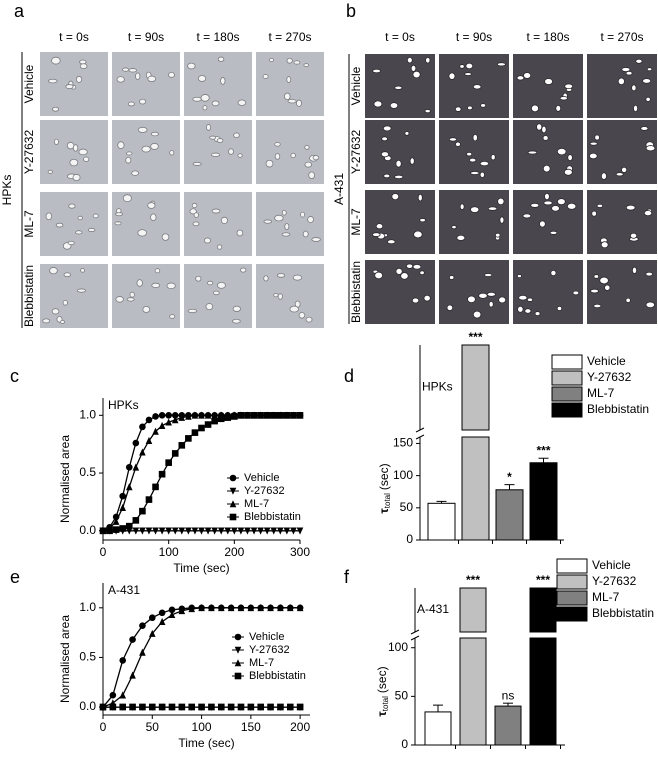 The height and width of the screenshot is (778, 658). I want to click on row-label: Vehicle, so click(29, 83).